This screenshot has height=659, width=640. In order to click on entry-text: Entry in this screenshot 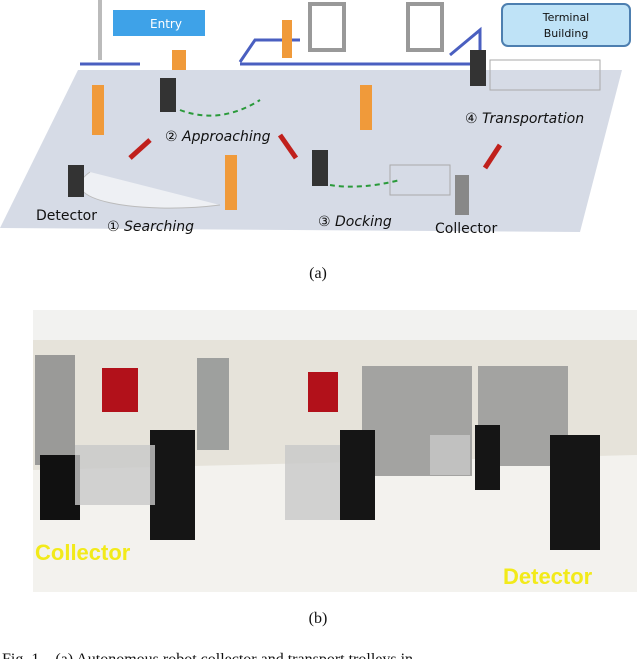, I will do `click(166, 24)`.